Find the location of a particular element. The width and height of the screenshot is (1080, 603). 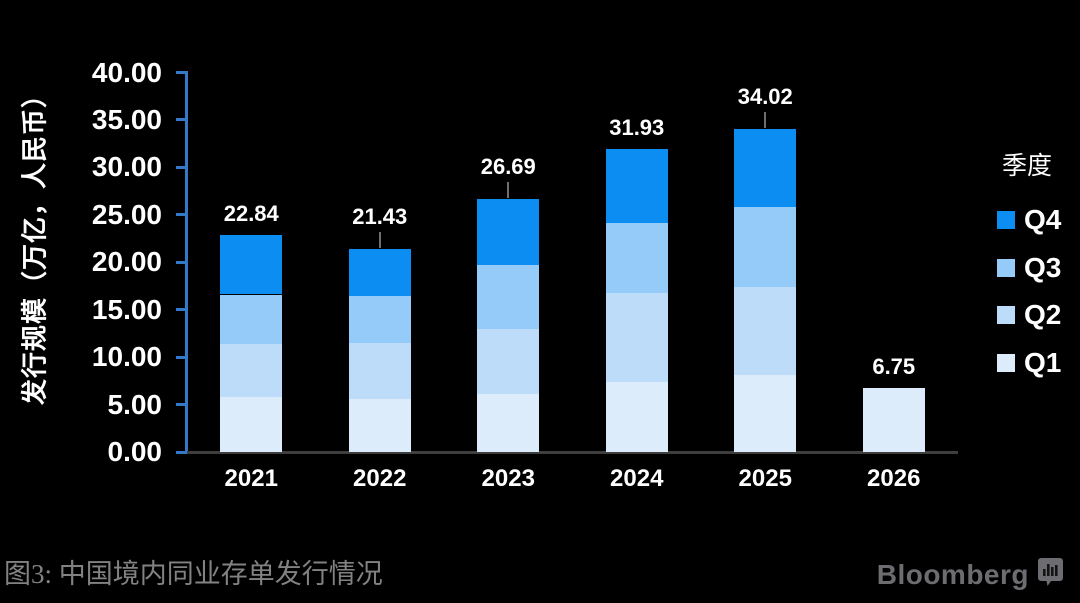

bar-total-label: 6.75 is located at coordinates (894, 366).